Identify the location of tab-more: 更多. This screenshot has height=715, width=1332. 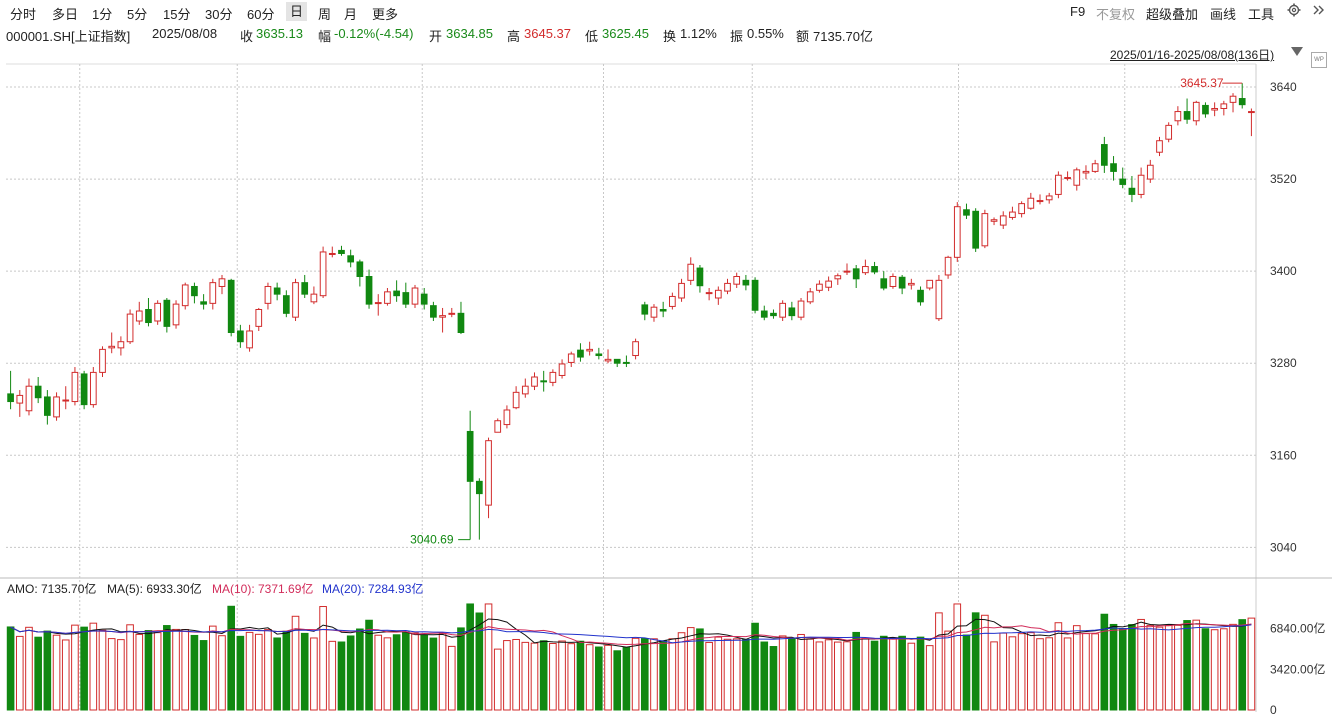
(385, 14).